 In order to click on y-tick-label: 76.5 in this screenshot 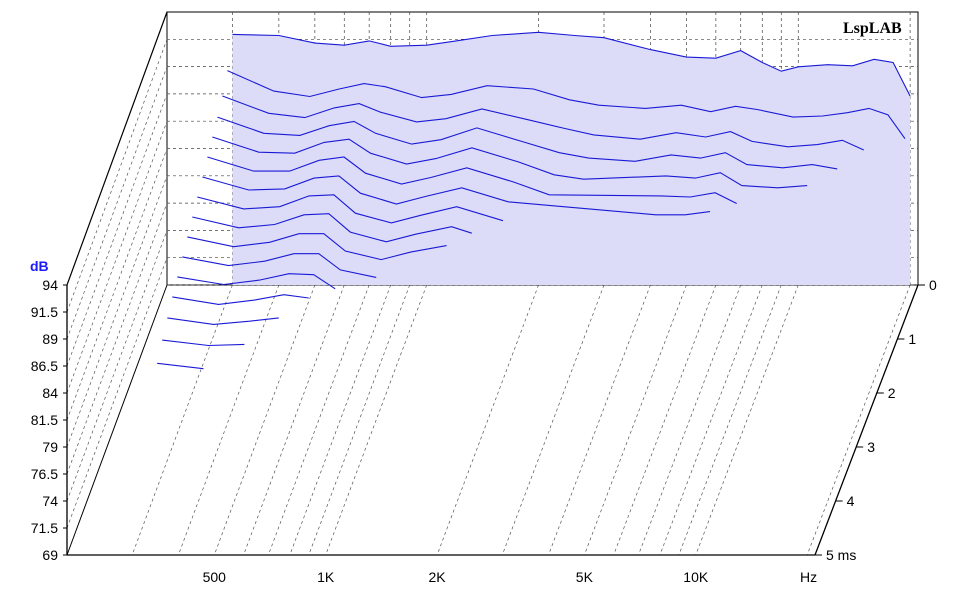, I will do `click(44, 474)`.